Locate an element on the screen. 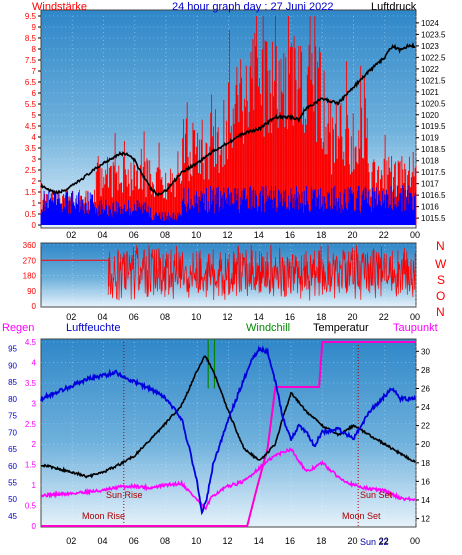  wind-average-series is located at coordinates (228, 205).